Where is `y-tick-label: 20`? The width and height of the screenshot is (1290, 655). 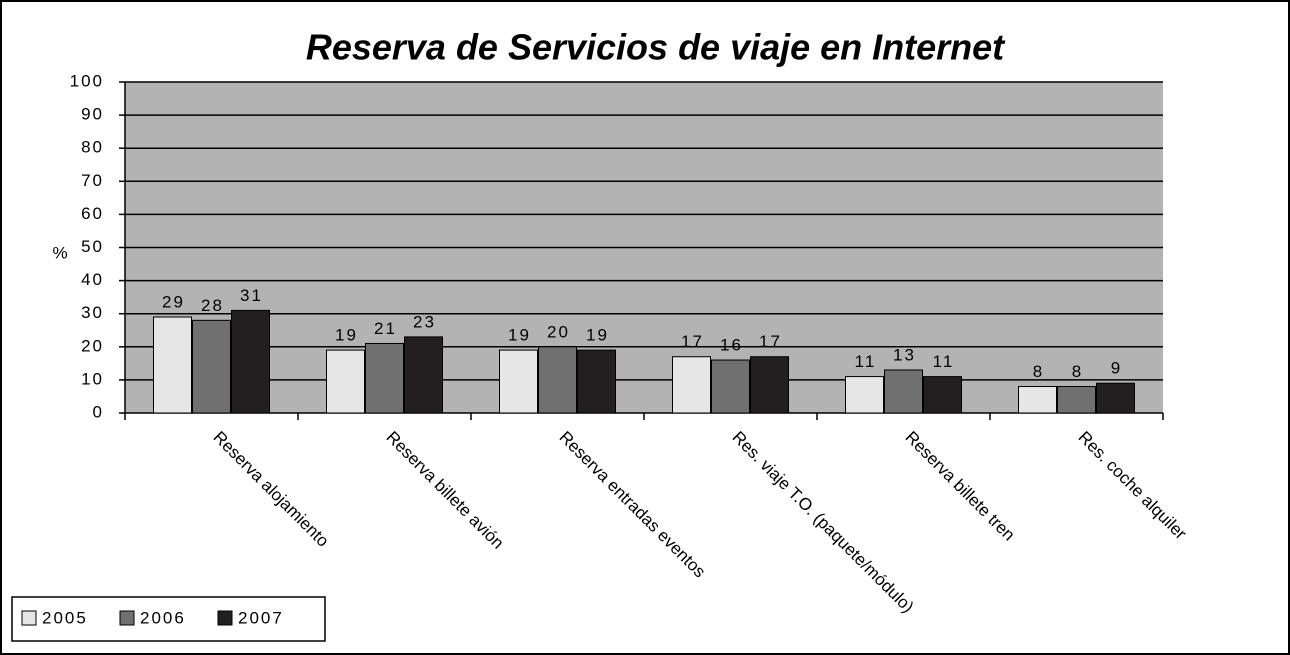 y-tick-label: 20 is located at coordinates (92, 345).